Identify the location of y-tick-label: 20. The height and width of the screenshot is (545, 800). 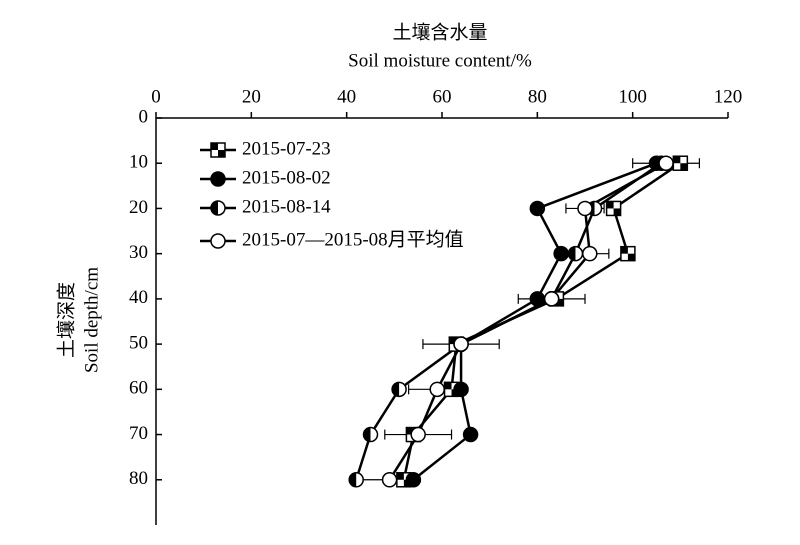
(138, 207).